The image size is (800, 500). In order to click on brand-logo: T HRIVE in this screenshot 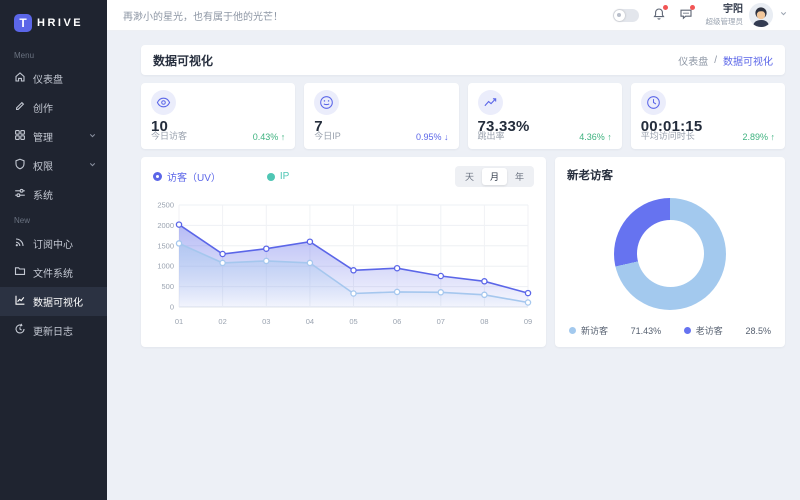, I will do `click(53, 25)`.